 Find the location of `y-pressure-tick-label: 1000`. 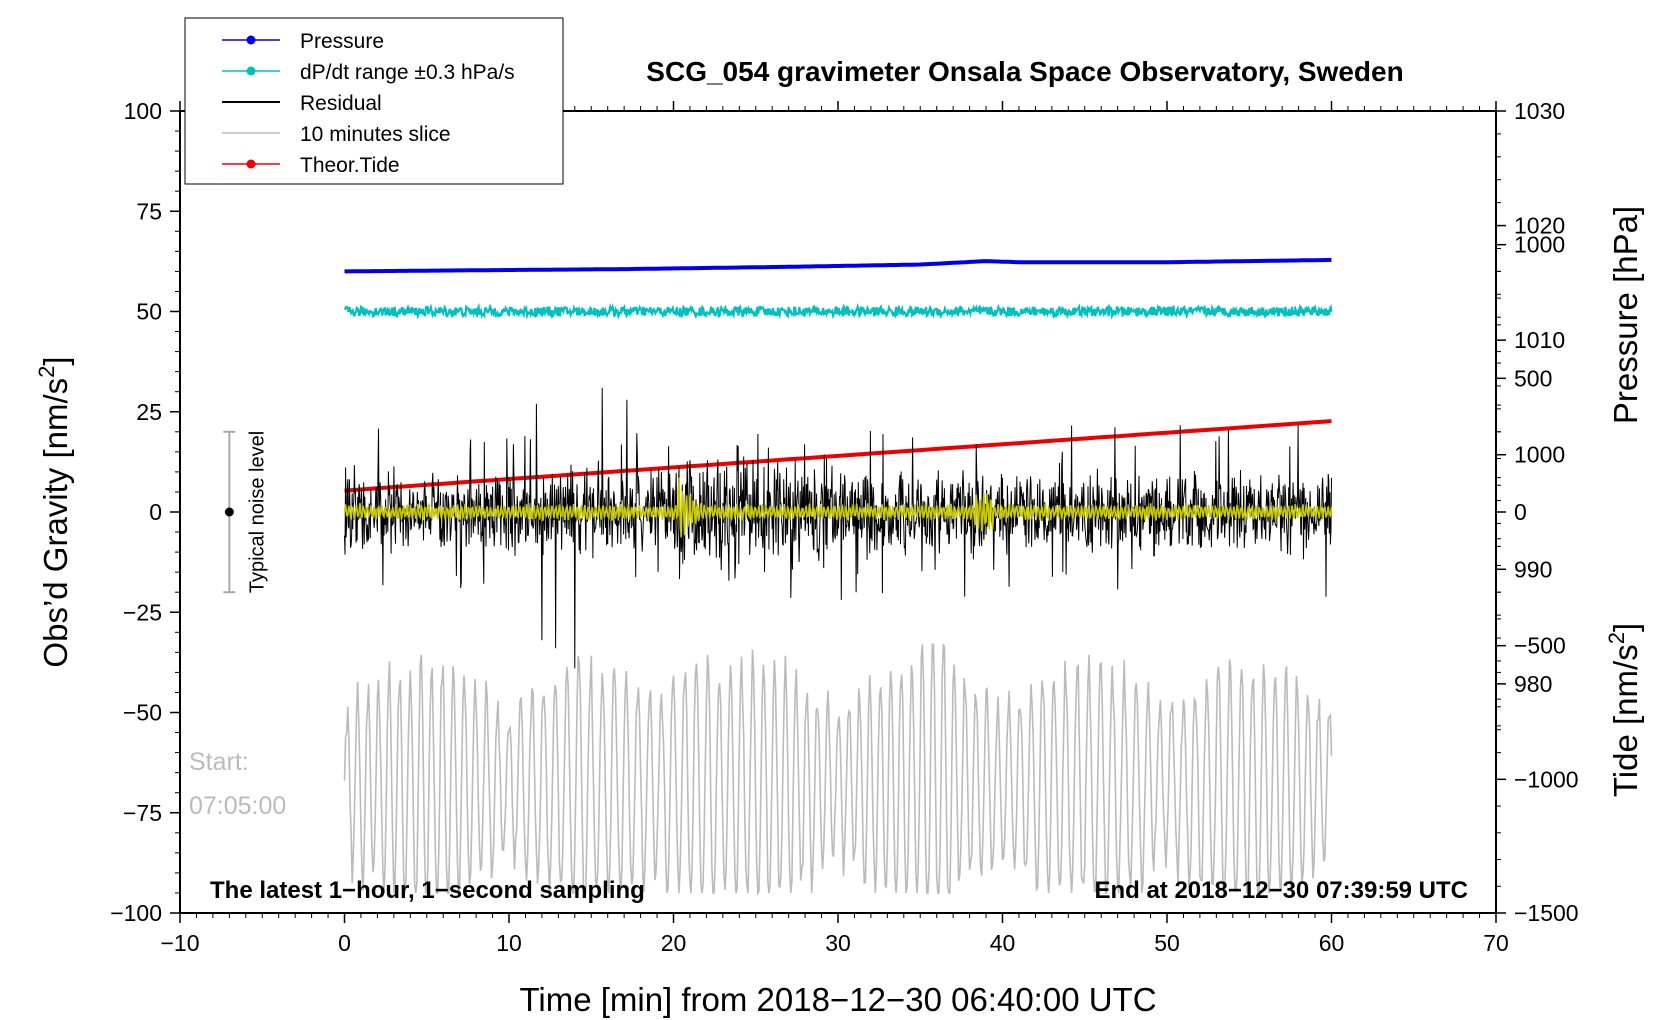

y-pressure-tick-label: 1000 is located at coordinates (1539, 455).